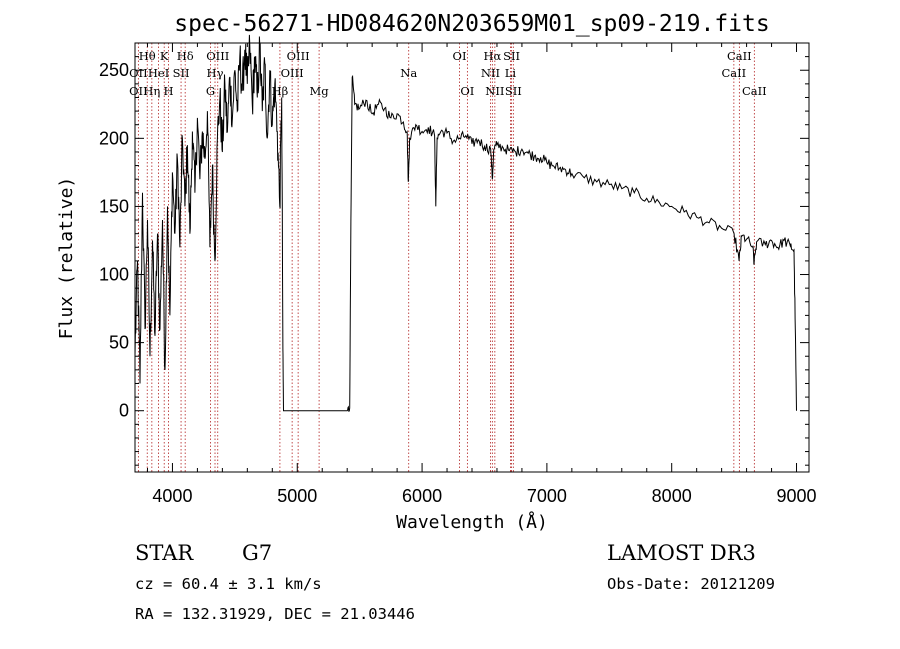  What do you see at coordinates (151, 91) in the screenshot?
I see `marker-label: Hη` at bounding box center [151, 91].